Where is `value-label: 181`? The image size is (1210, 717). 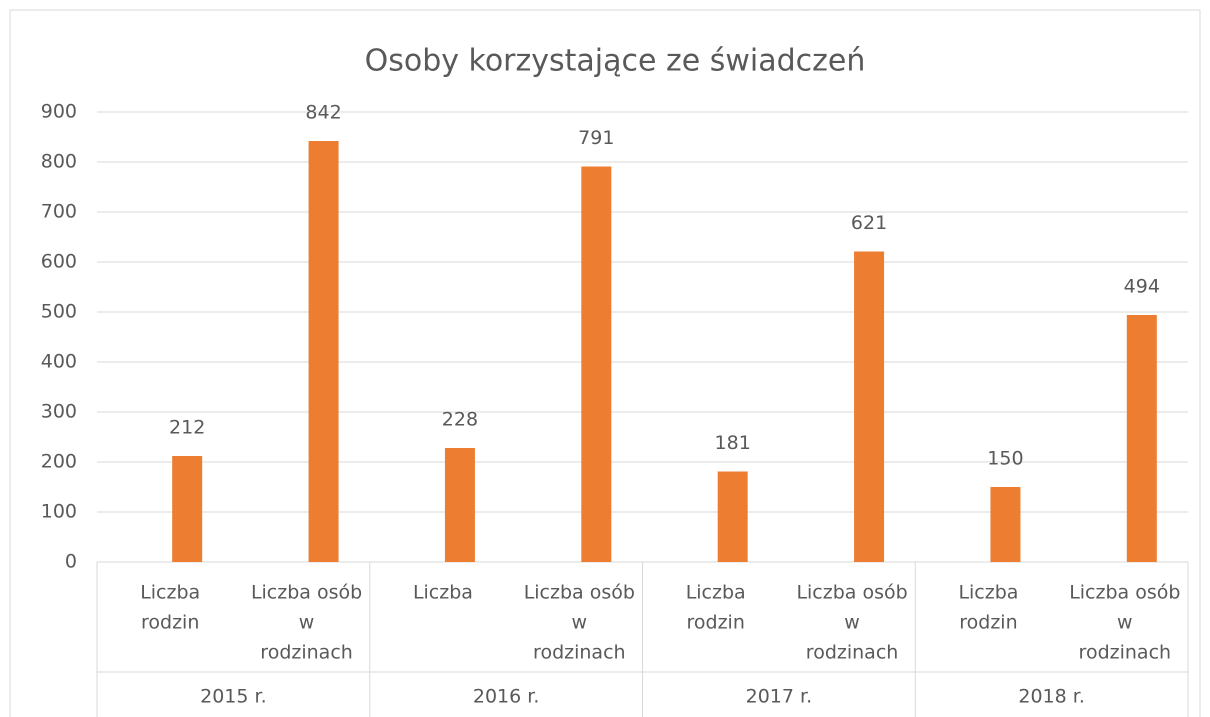 value-label: 181 is located at coordinates (733, 443).